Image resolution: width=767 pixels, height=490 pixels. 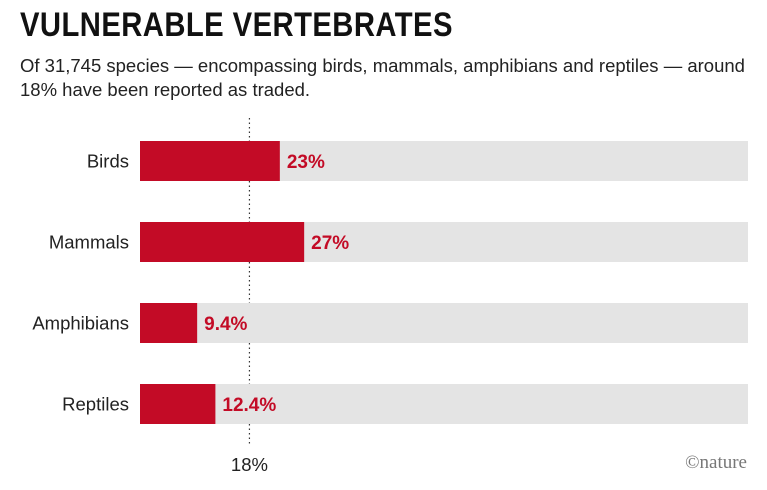 I want to click on chart-title: VULNERABLE VERTEBRATES, so click(x=236, y=25).